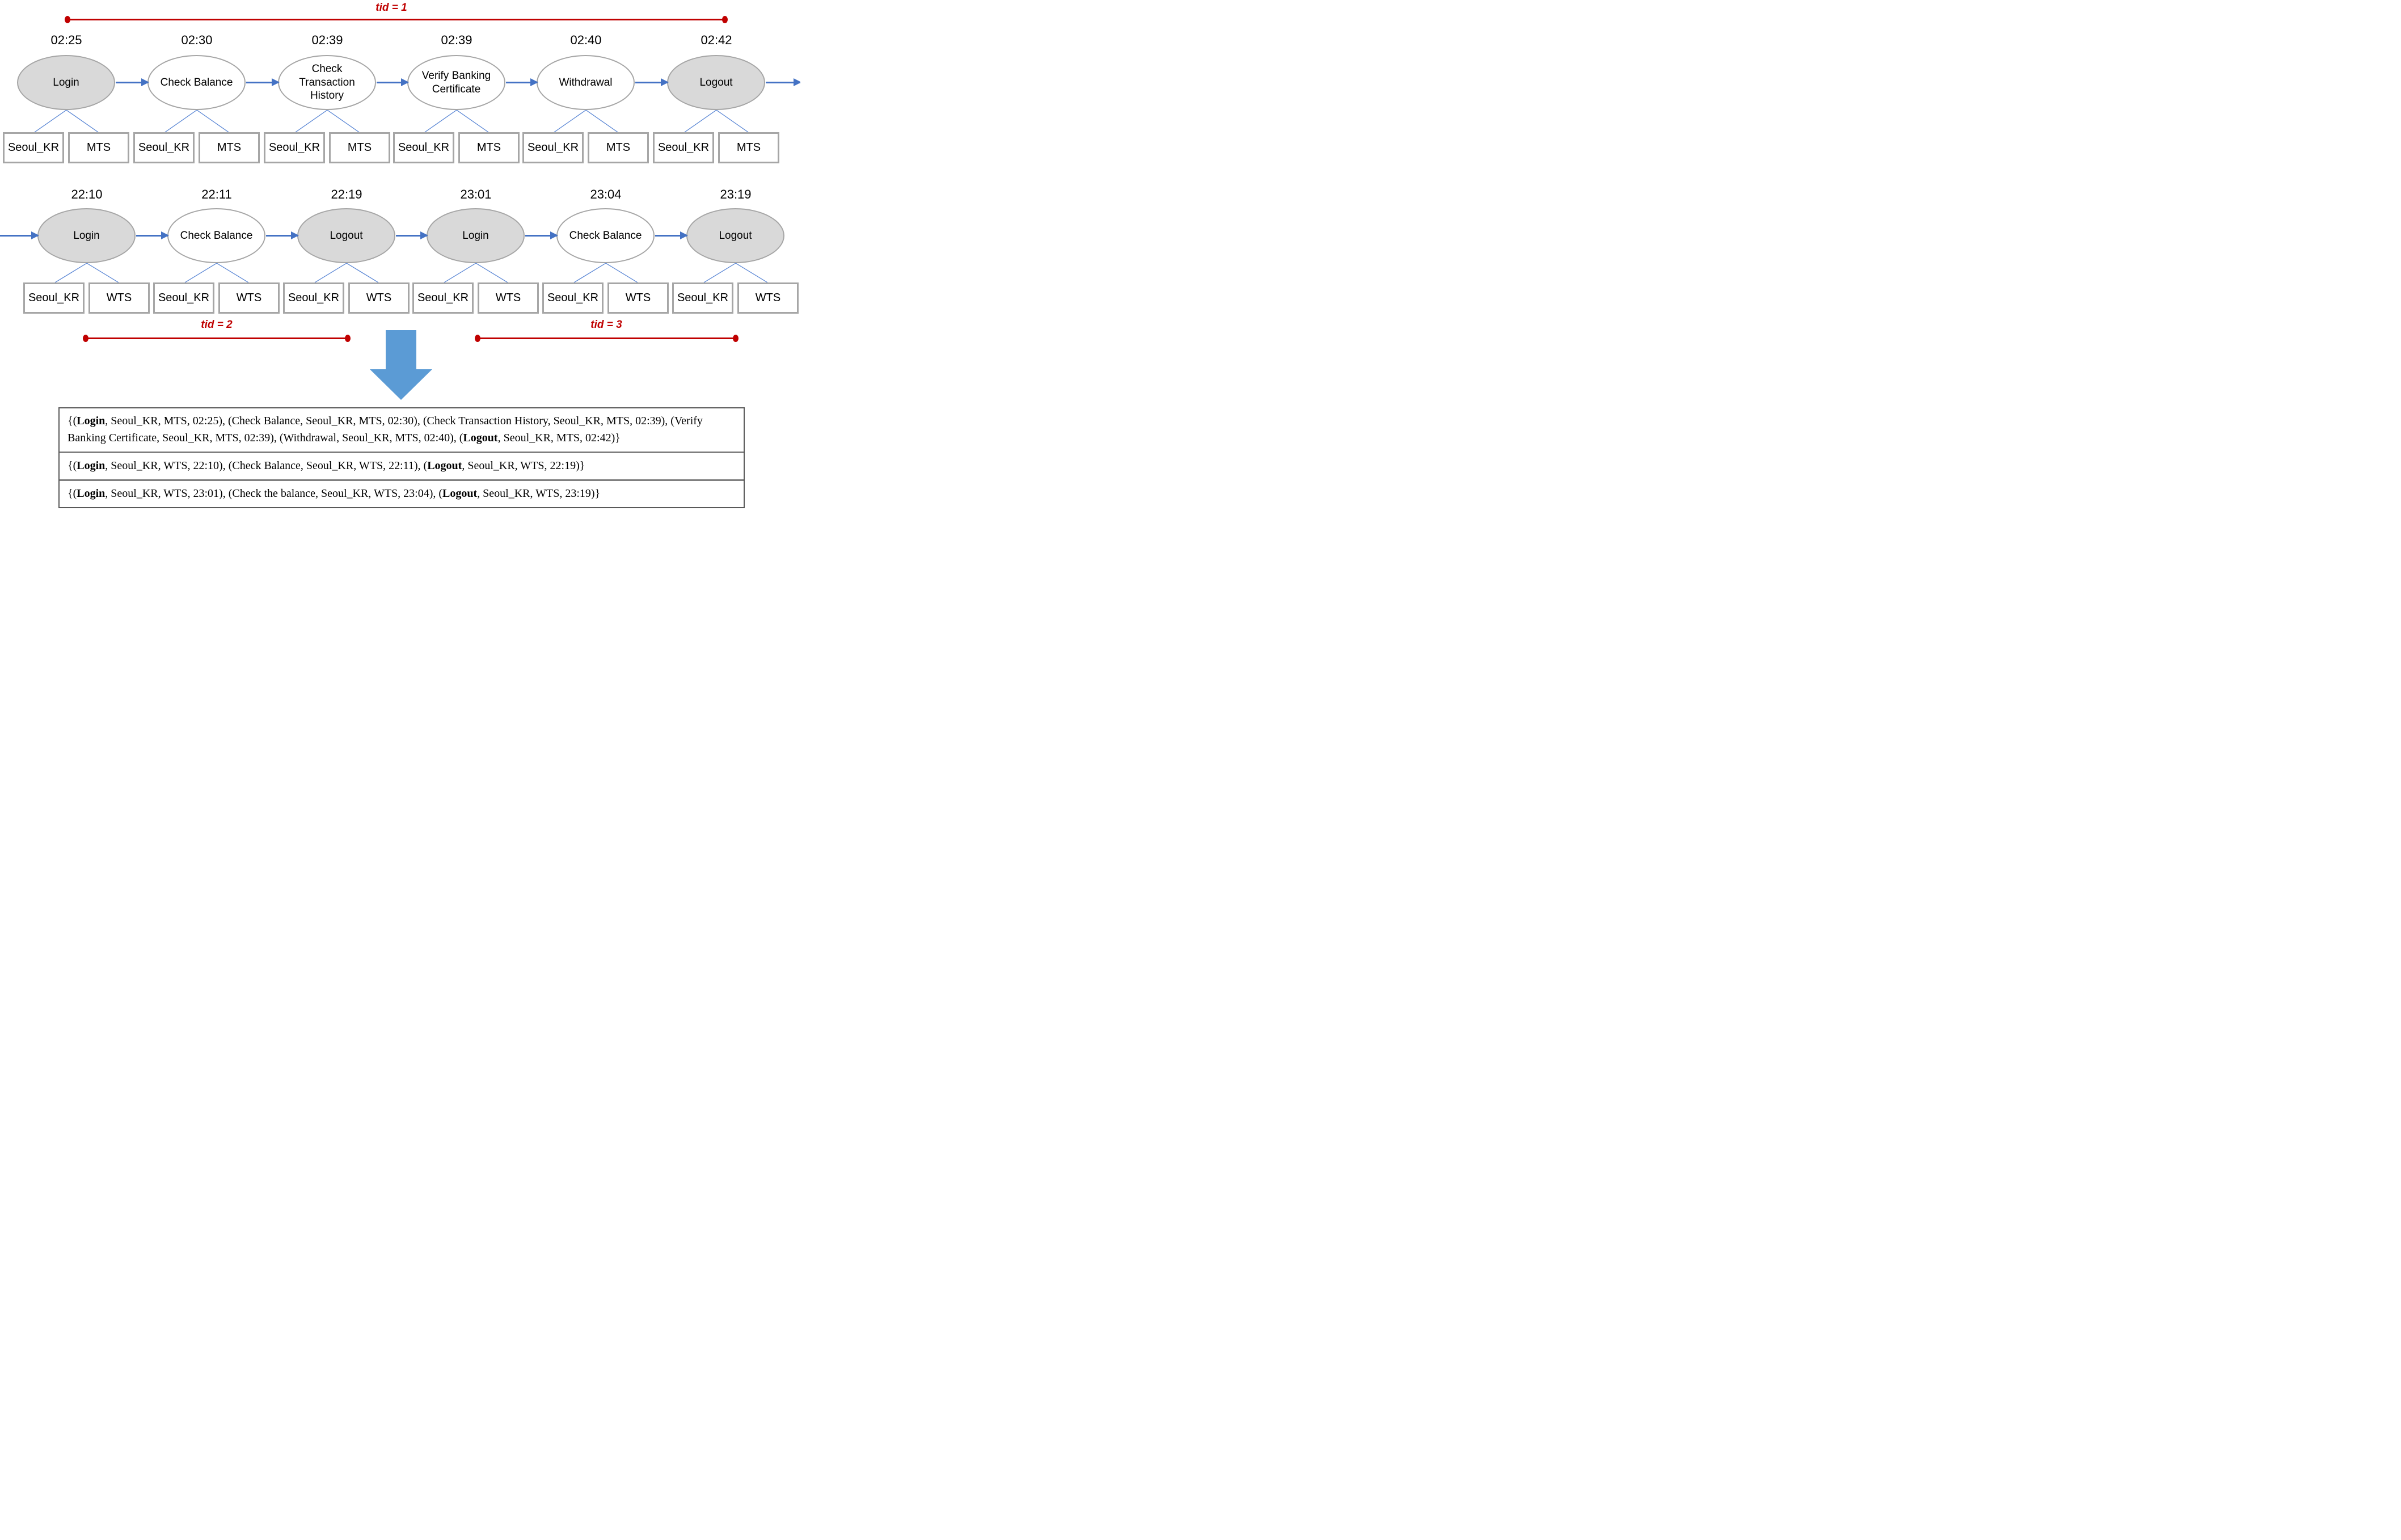 This screenshot has height=1540, width=2401. Describe the element at coordinates (456, 82) in the screenshot. I see `activity-ellipse: Verify Banking Certificate` at that location.